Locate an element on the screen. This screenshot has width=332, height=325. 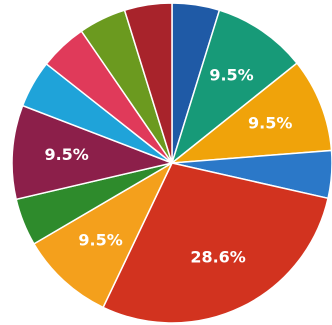
pie-slice-label-2: 9.5% is located at coordinates (231, 74).